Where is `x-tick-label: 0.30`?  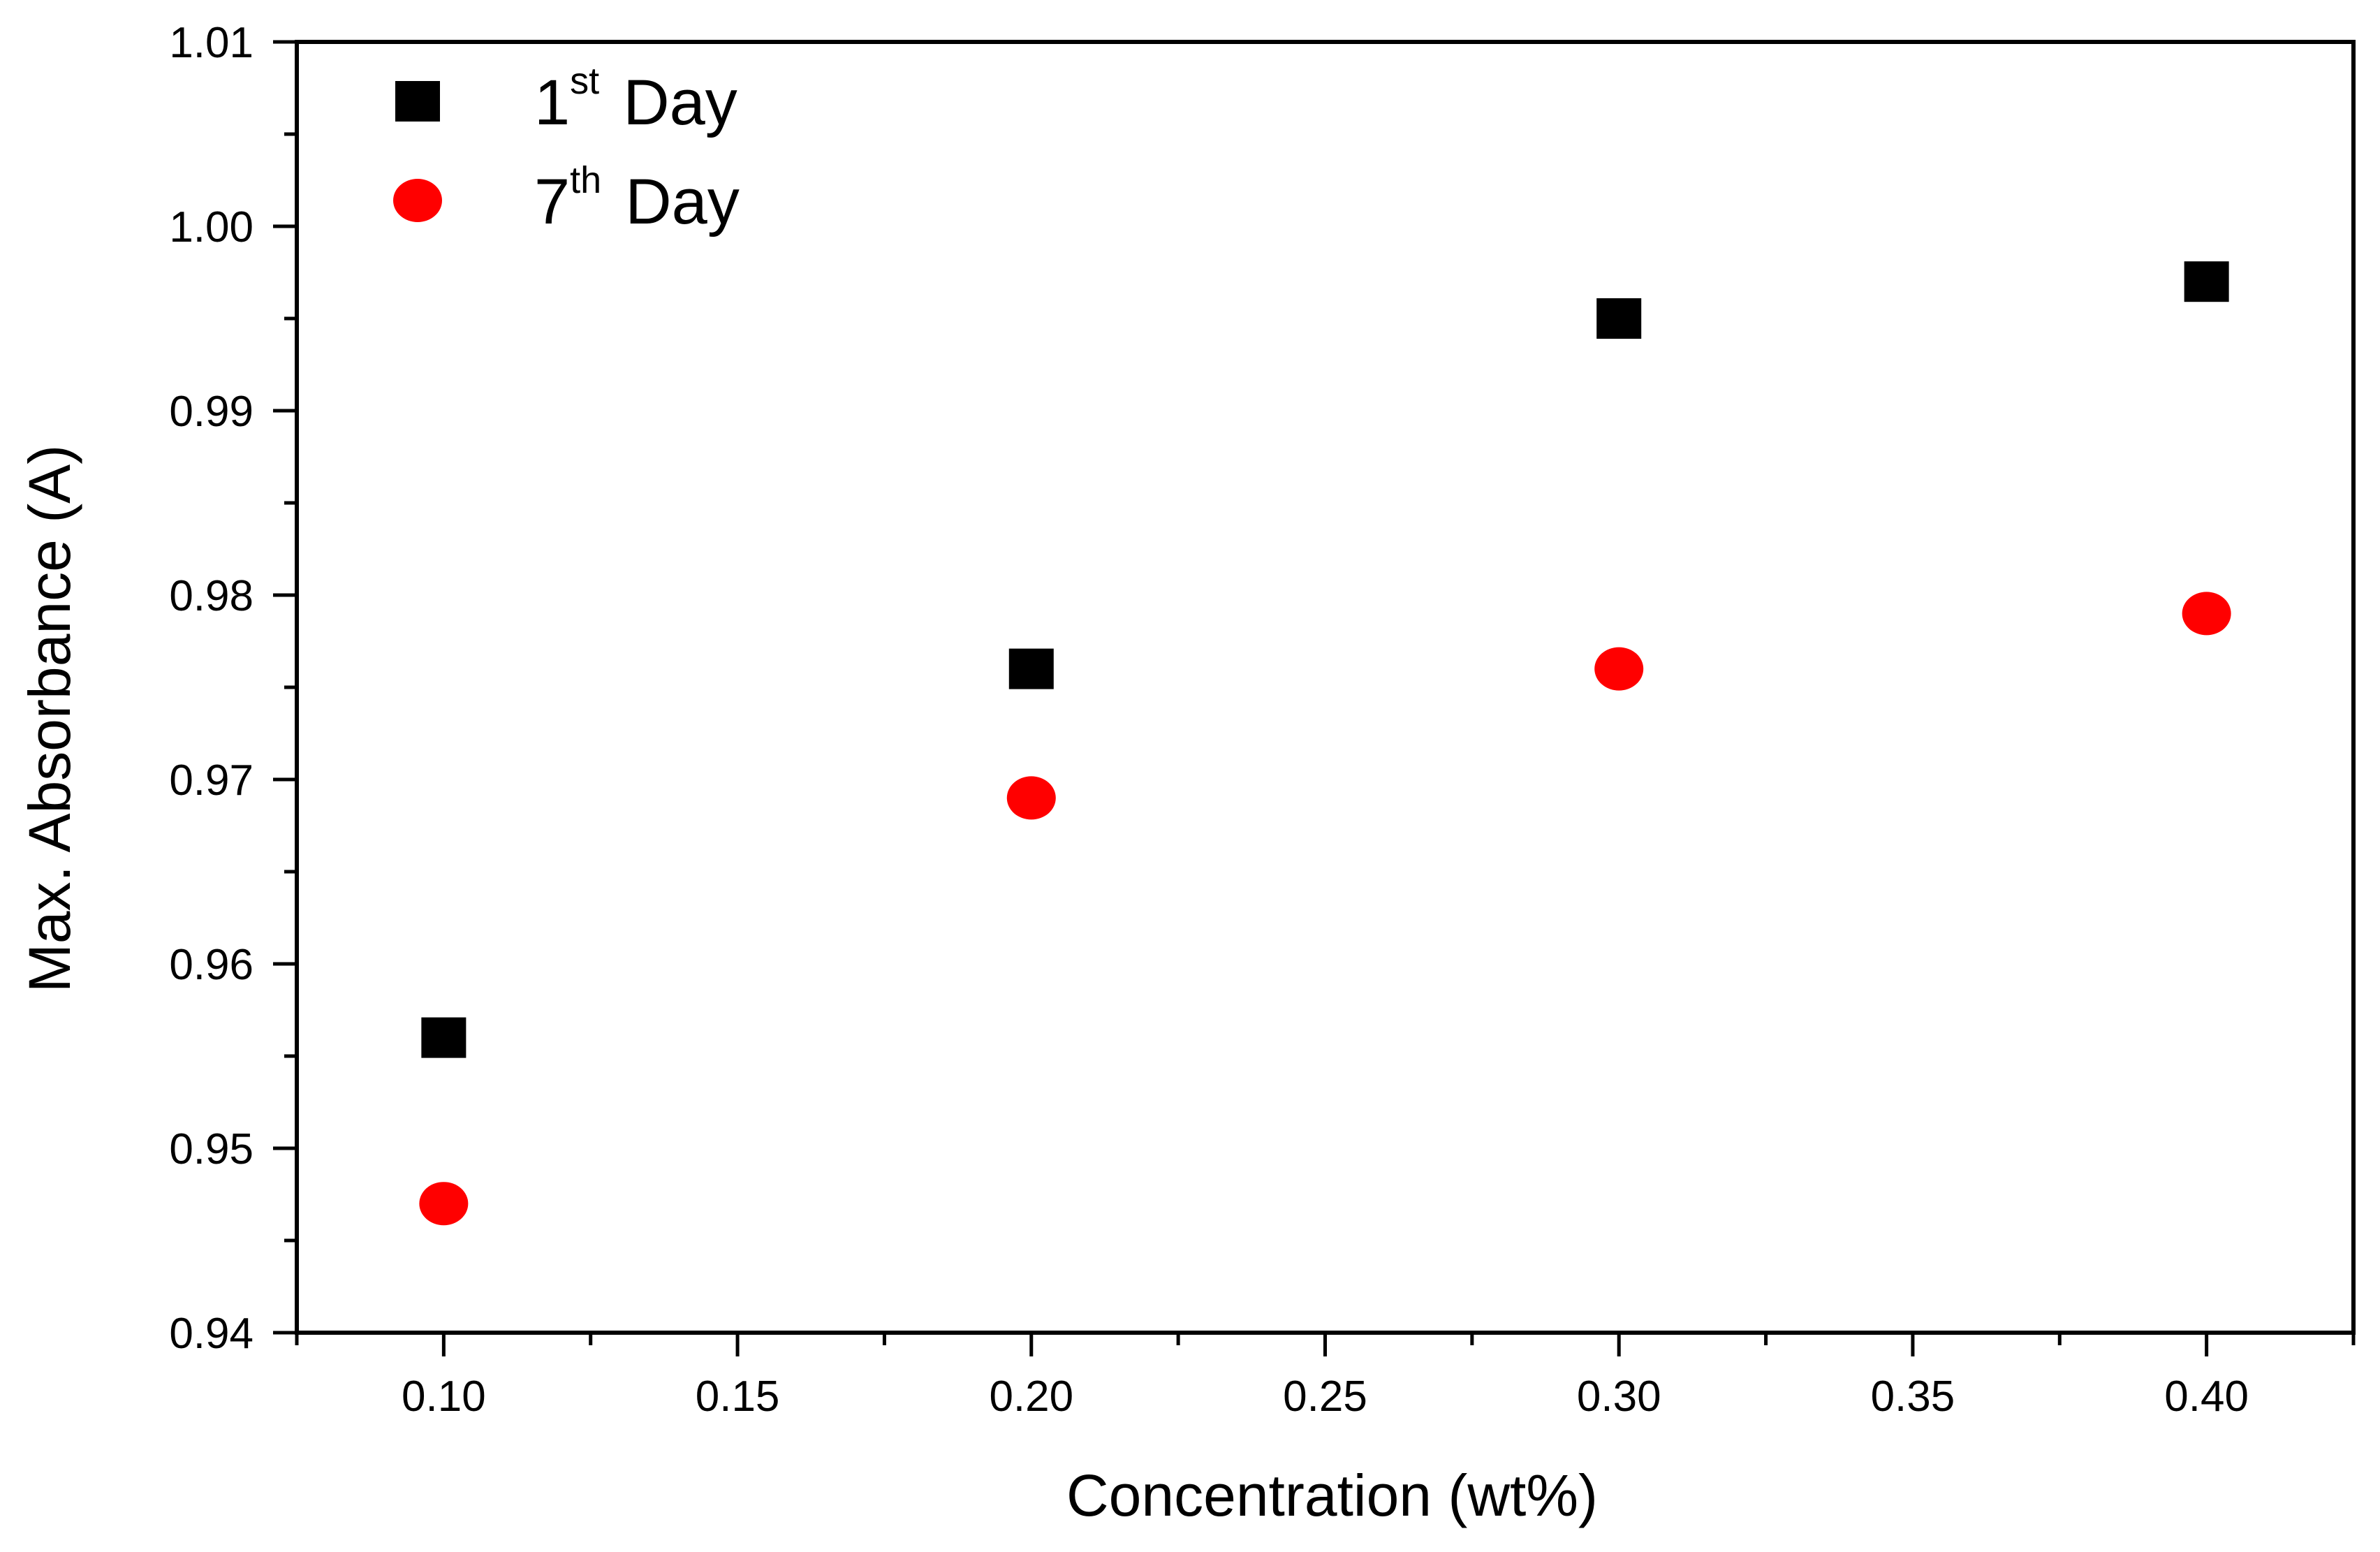 x-tick-label: 0.30 is located at coordinates (1619, 1396).